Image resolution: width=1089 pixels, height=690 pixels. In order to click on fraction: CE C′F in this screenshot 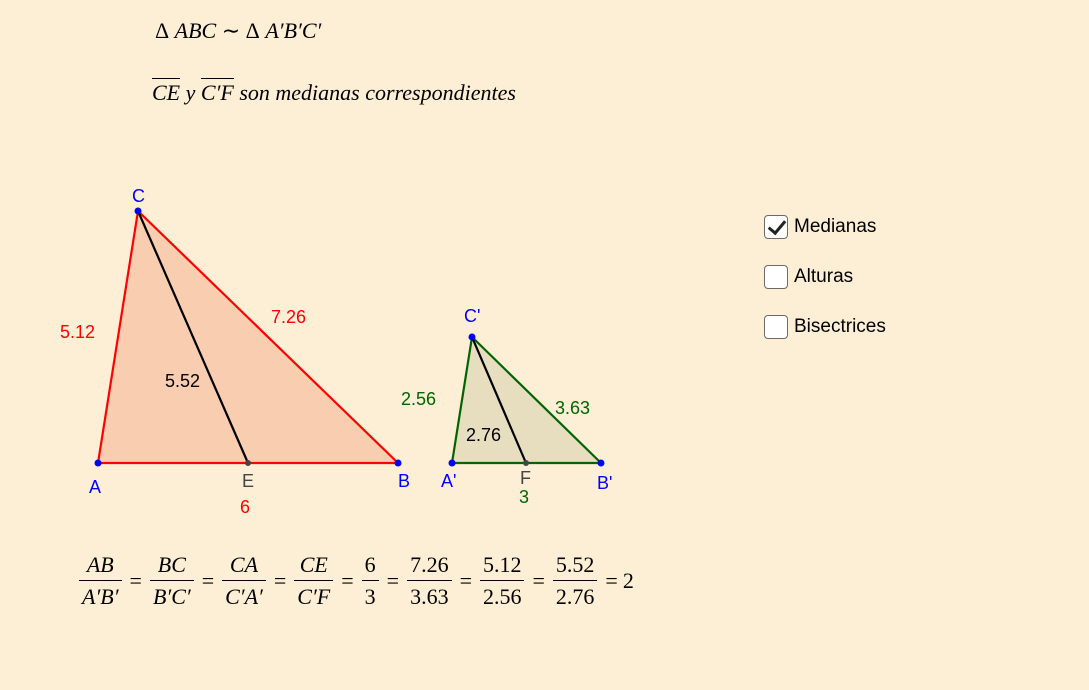, I will do `click(314, 581)`.